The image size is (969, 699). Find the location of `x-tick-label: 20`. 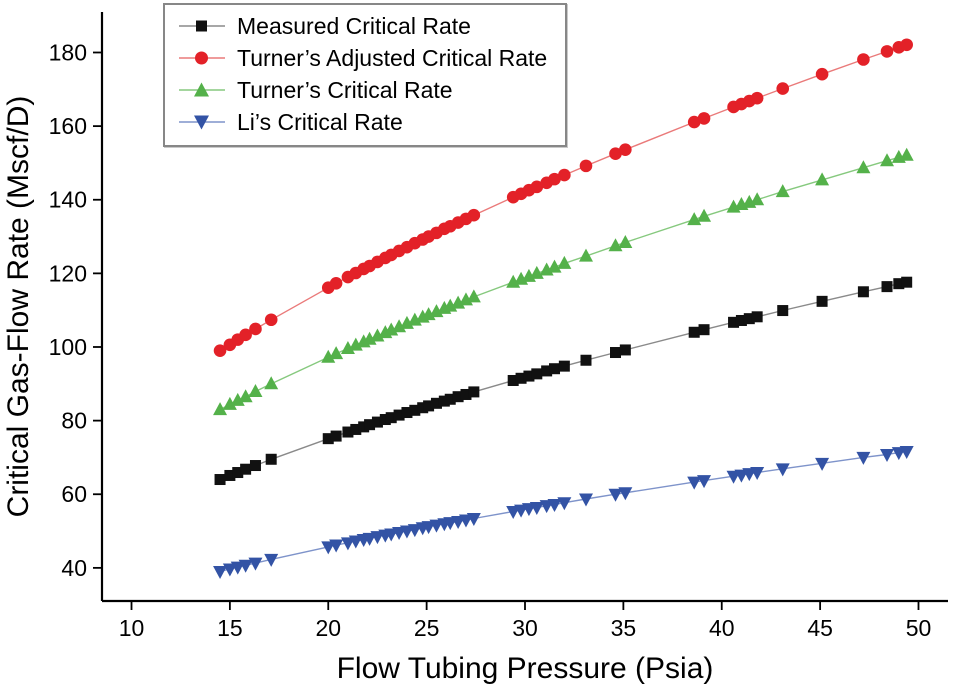

x-tick-label: 20 is located at coordinates (328, 628).